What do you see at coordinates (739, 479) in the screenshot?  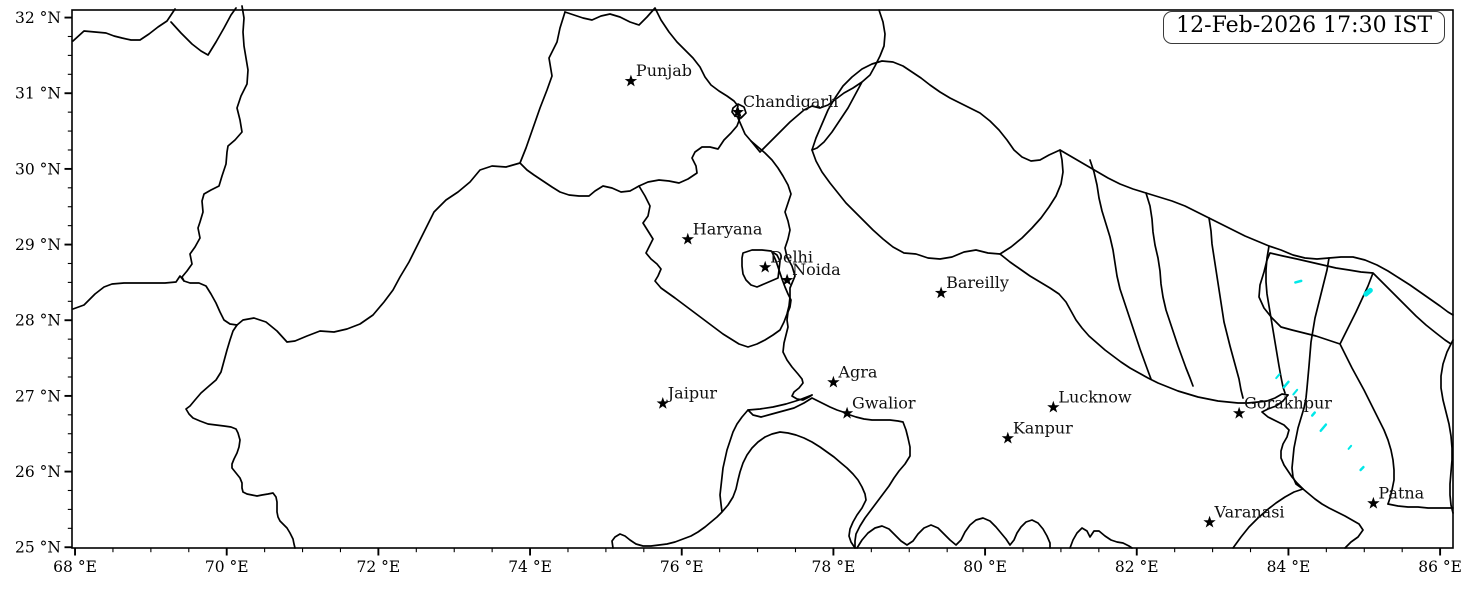 I see `boundary-rajasthan-mp` at bounding box center [739, 479].